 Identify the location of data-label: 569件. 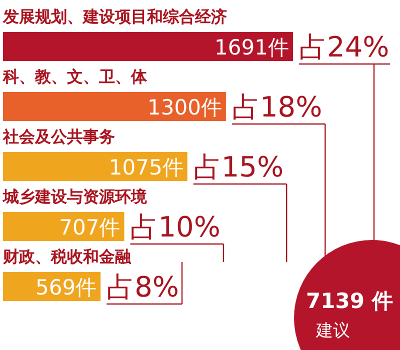
(66, 288).